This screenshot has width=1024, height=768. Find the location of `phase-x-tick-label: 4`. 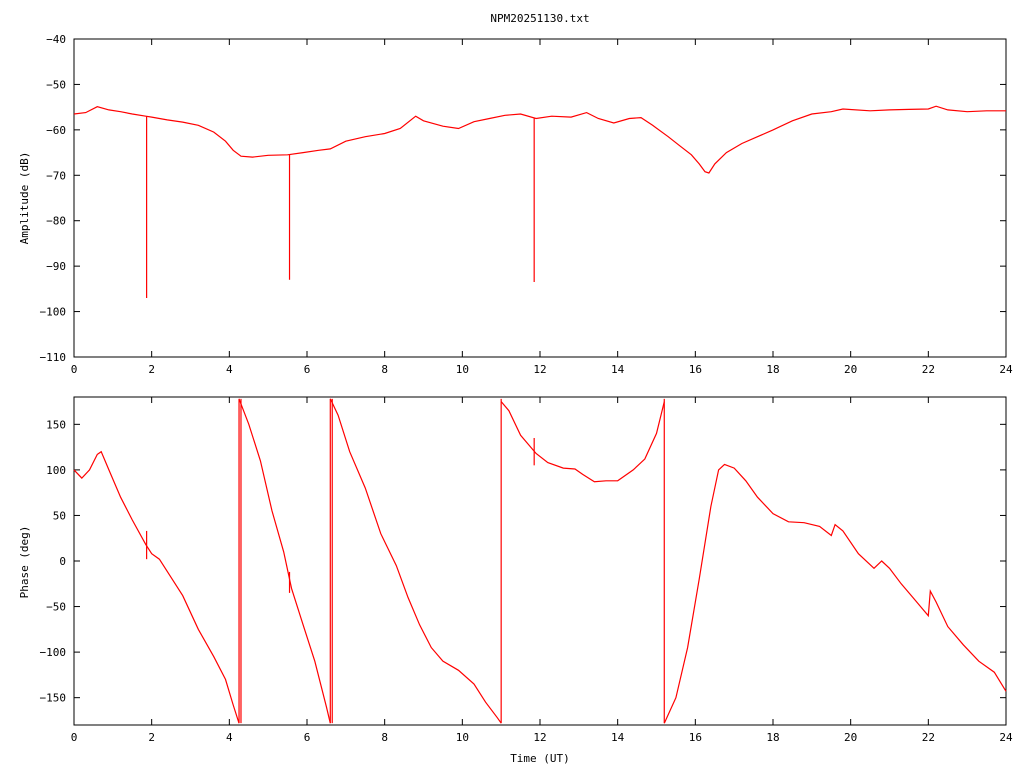

phase-x-tick-label: 4 is located at coordinates (229, 737).